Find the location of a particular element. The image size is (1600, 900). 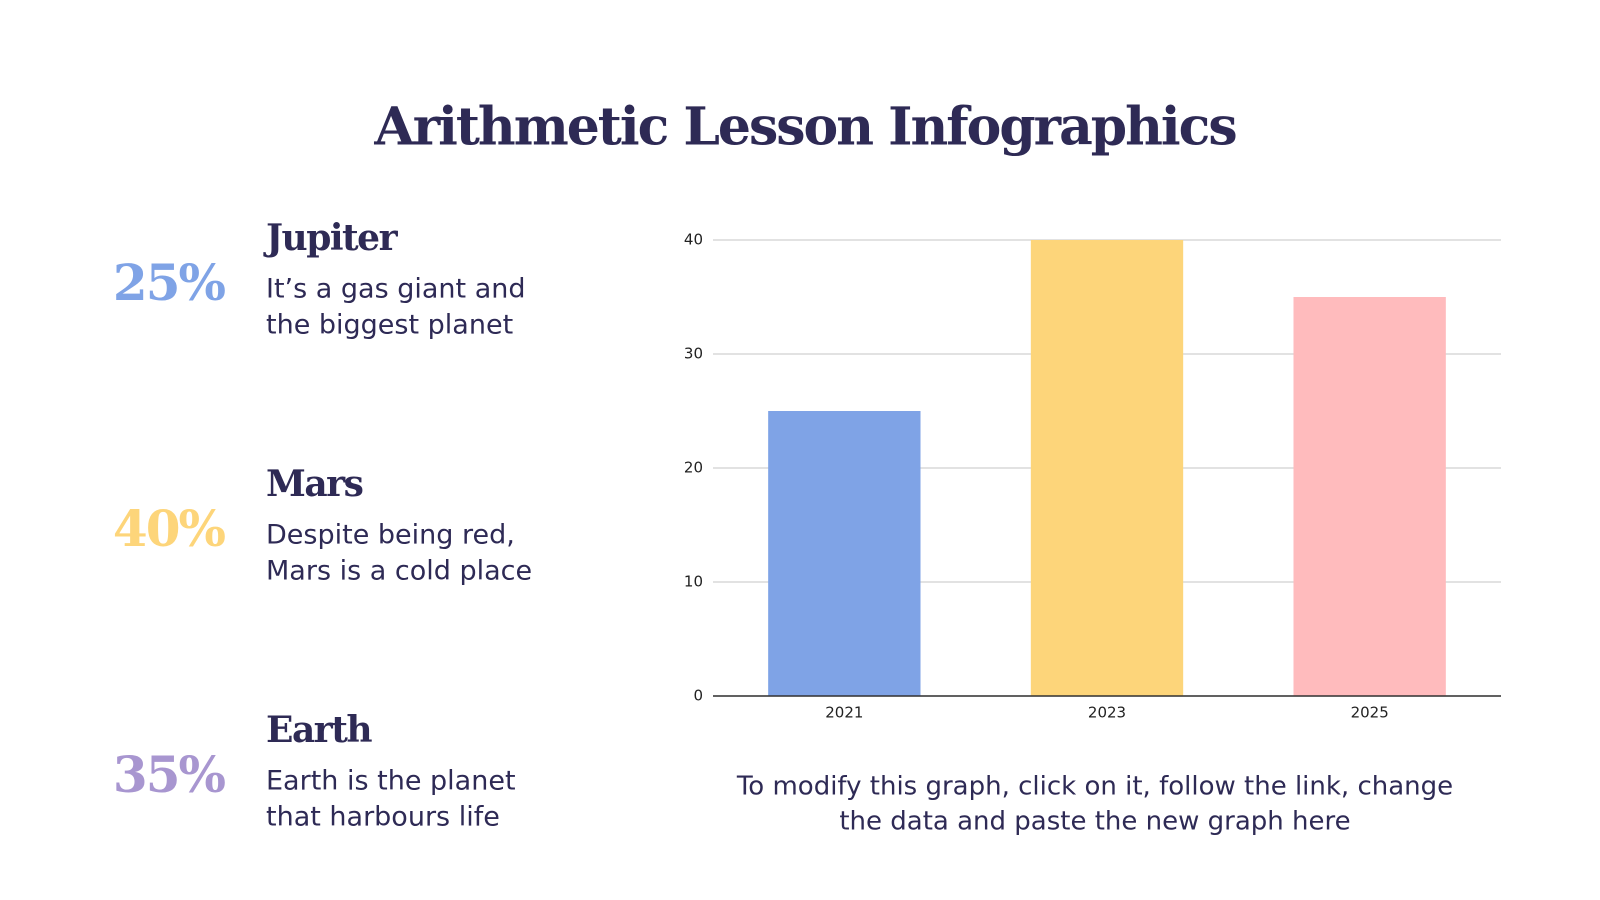

x-tick-label: 2025 is located at coordinates (1370, 713).